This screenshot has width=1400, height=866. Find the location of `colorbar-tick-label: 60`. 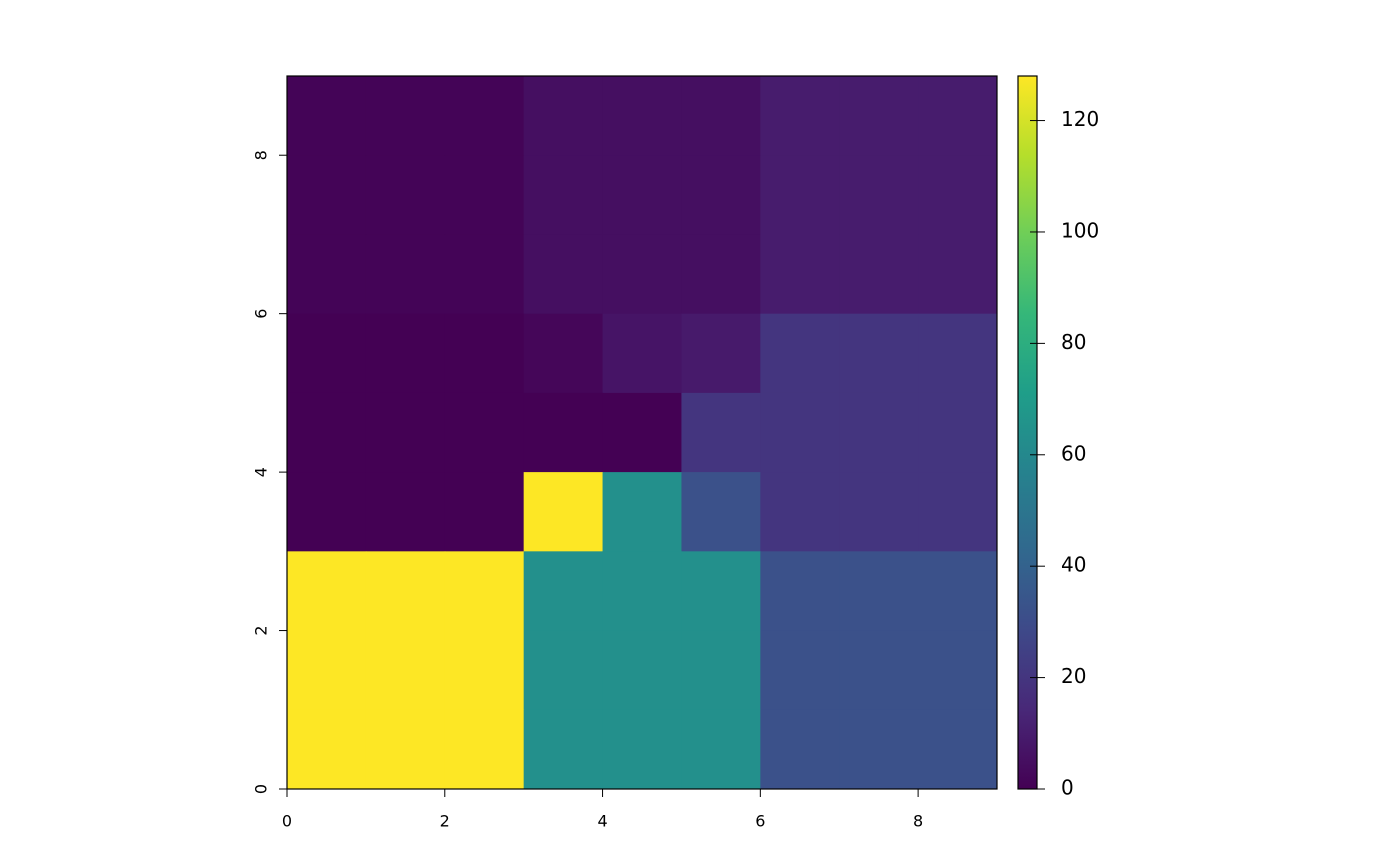

colorbar-tick-label: 60 is located at coordinates (1073, 453).